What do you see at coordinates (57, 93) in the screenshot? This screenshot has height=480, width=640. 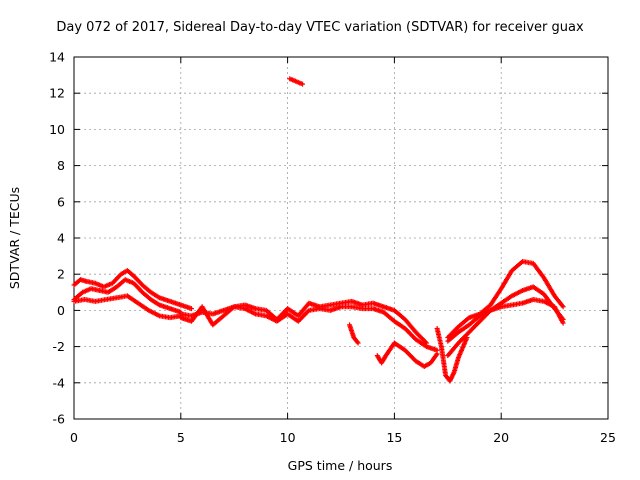 I see `y-tick-label: 12` at bounding box center [57, 93].